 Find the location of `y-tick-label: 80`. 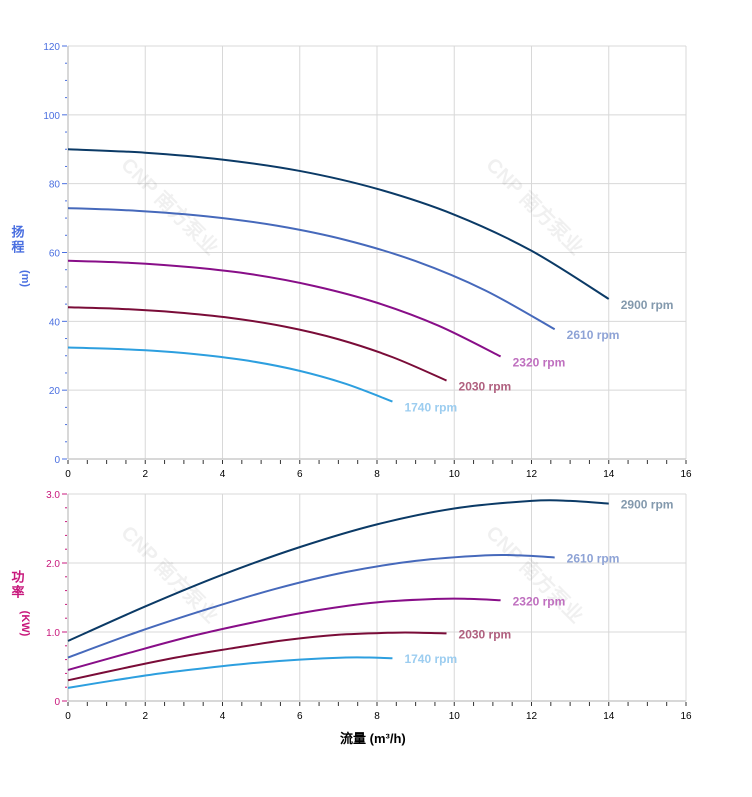

y-tick-label: 80 is located at coordinates (55, 185).